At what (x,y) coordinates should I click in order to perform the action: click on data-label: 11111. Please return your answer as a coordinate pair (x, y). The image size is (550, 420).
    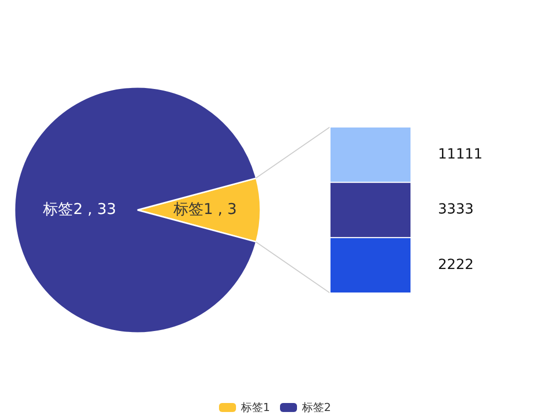
    Looking at the image, I should click on (460, 154).